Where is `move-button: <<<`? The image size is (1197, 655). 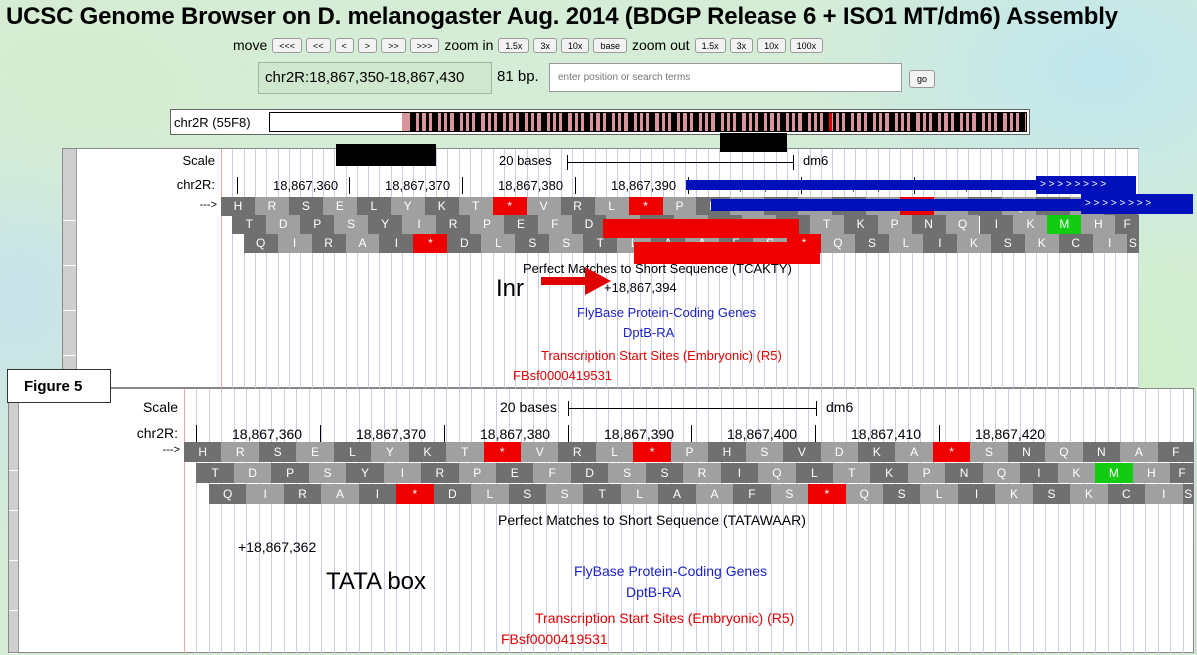 move-button: <<< is located at coordinates (287, 45).